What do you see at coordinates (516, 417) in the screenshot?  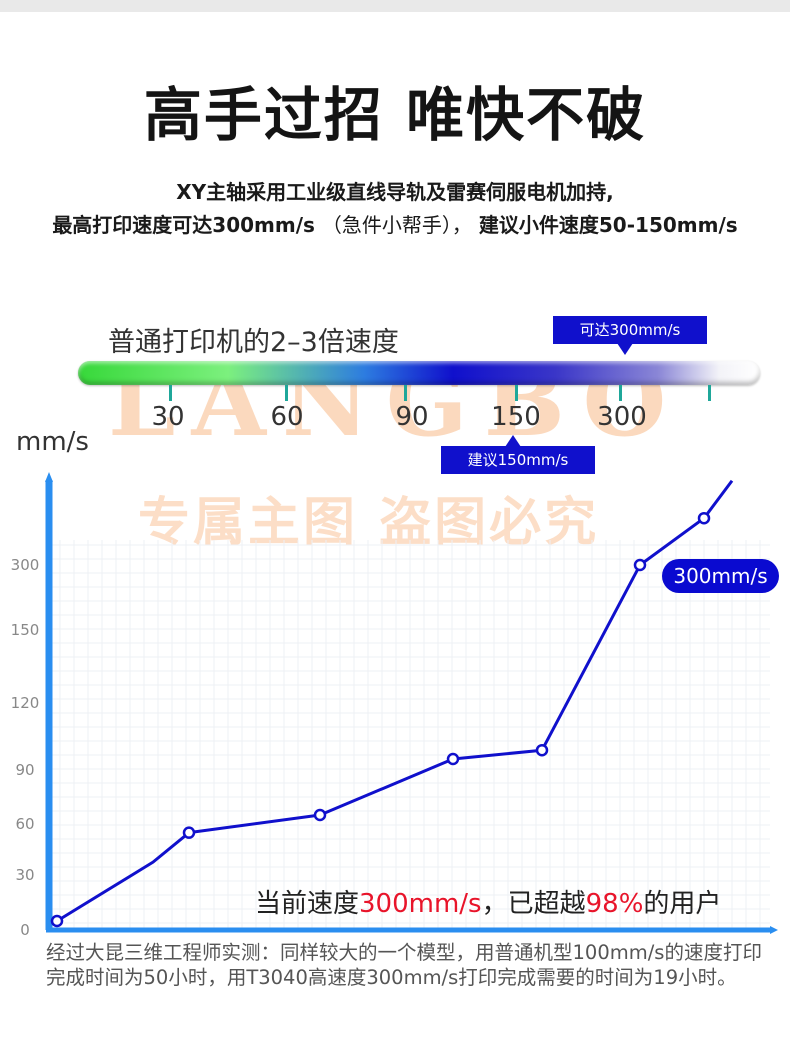 I see `speed-tick-label: 150` at bounding box center [516, 417].